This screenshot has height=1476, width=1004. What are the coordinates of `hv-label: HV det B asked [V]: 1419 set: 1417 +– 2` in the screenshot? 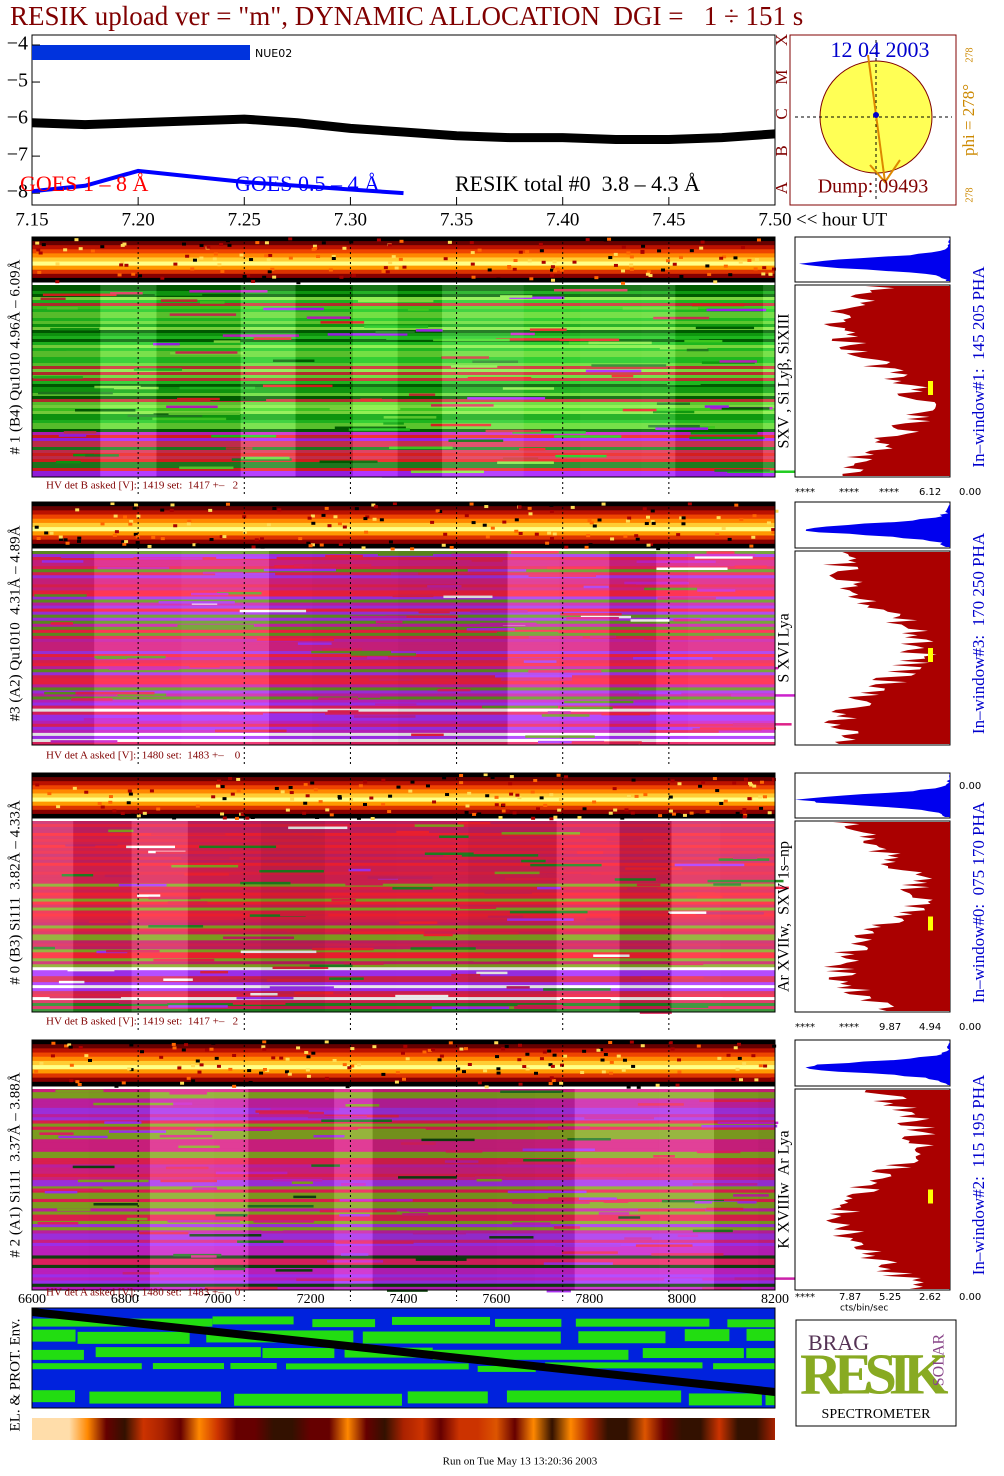 It's located at (142, 1022).